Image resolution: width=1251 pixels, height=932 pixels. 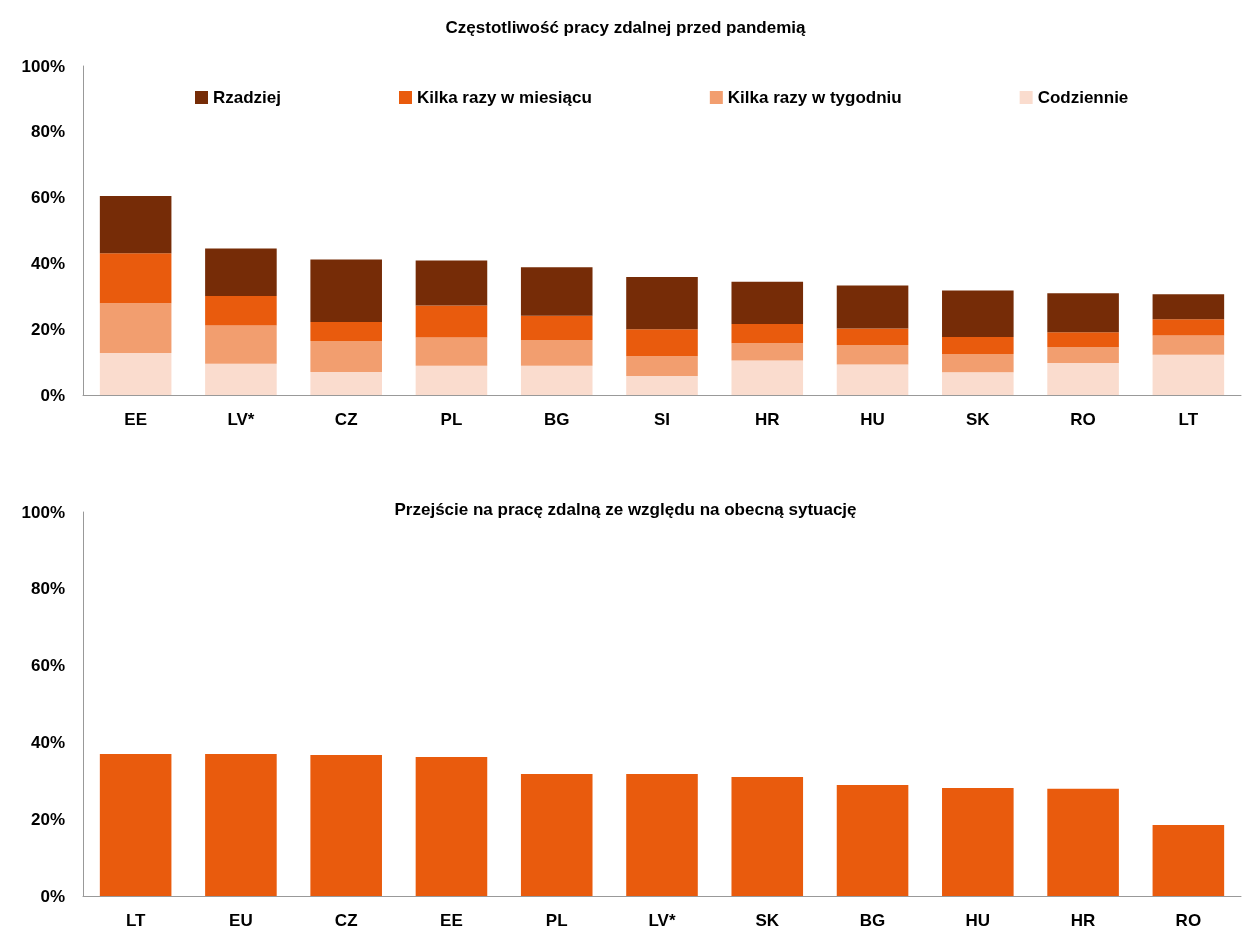 I want to click on legend-label: Rzadziej, so click(x=247, y=97).